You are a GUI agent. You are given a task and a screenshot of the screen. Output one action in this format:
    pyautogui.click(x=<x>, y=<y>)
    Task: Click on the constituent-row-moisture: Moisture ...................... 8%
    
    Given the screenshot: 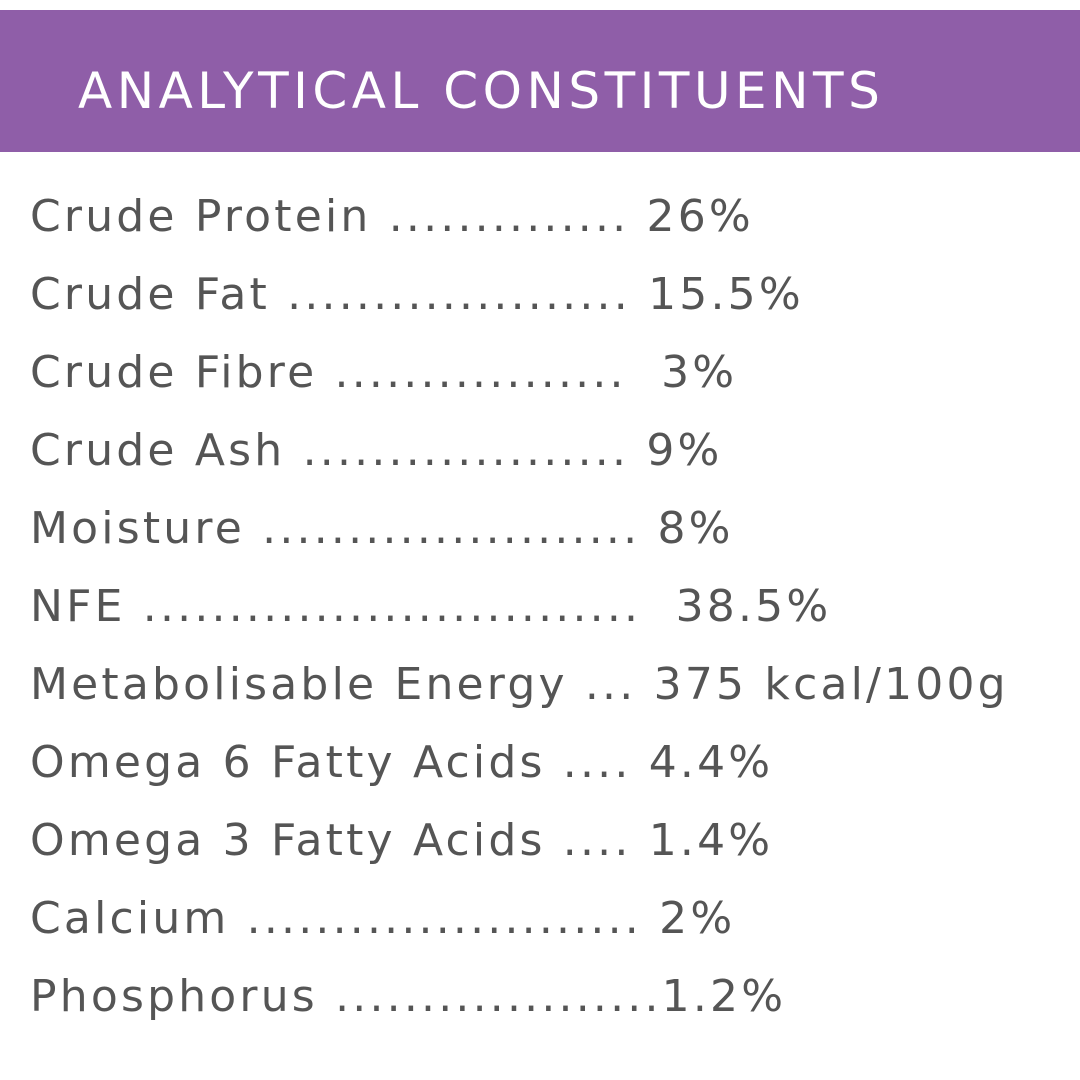 What is the action you would take?
    pyautogui.click(x=555, y=529)
    